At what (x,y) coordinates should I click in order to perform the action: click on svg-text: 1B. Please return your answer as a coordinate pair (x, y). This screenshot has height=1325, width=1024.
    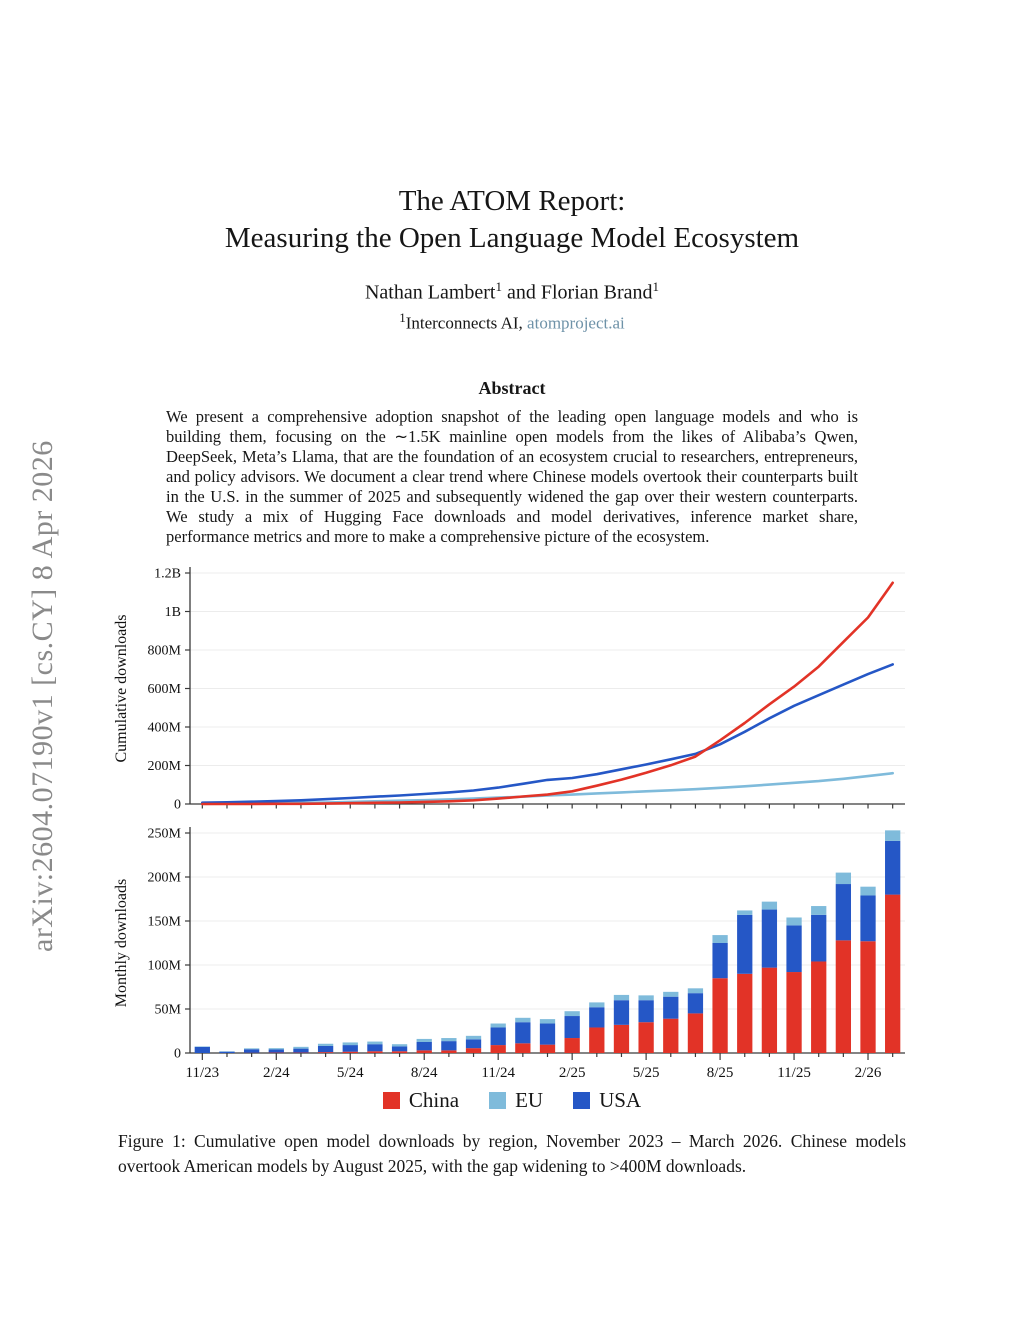
    Looking at the image, I should click on (173, 612).